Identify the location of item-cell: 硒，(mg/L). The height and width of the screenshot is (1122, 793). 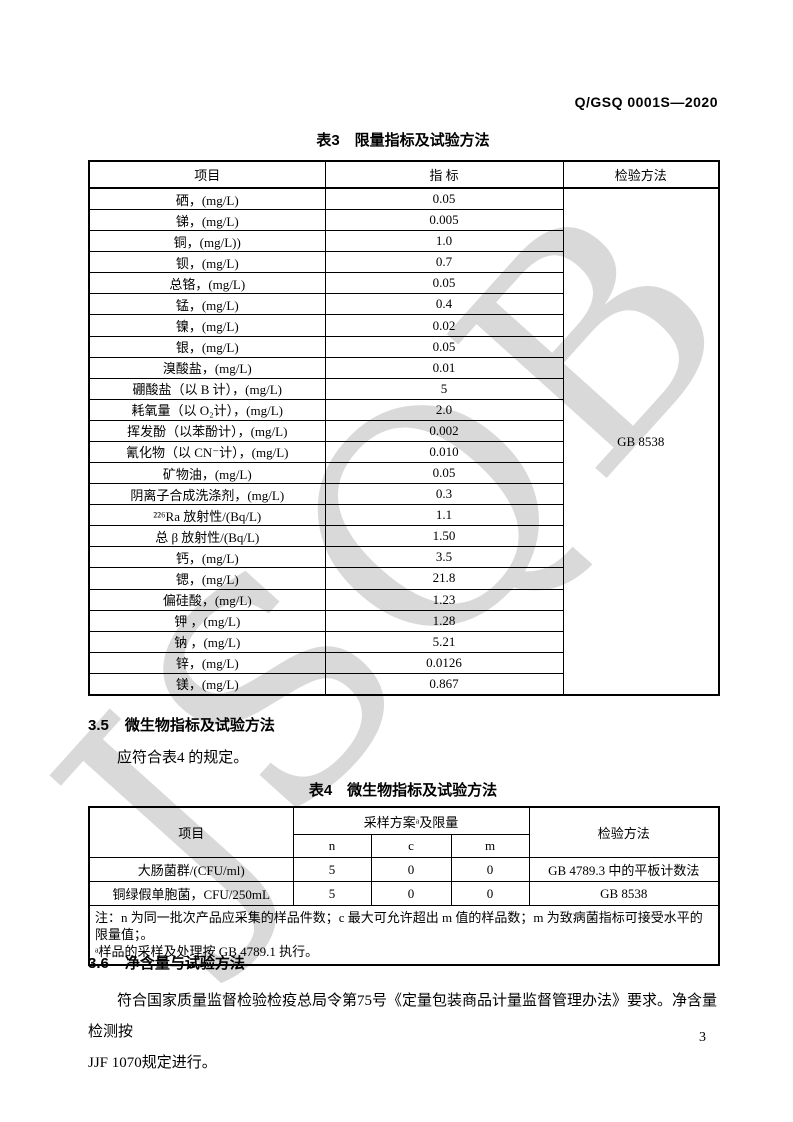
(207, 199).